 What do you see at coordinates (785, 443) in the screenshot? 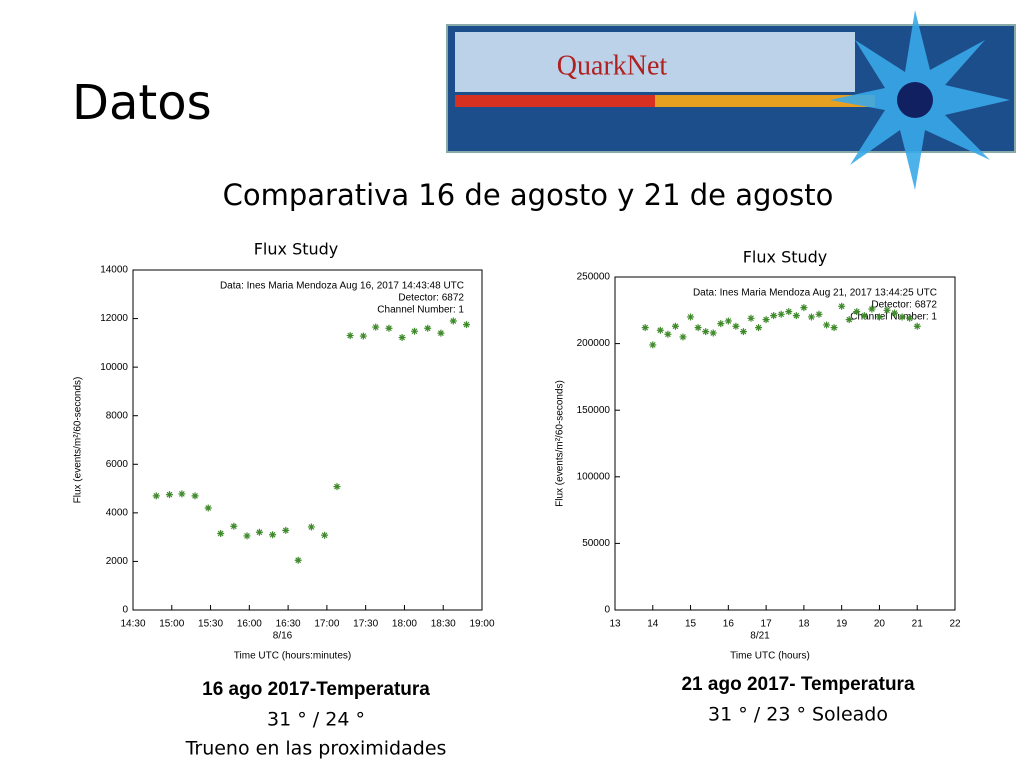
I see `plot-frame` at bounding box center [785, 443].